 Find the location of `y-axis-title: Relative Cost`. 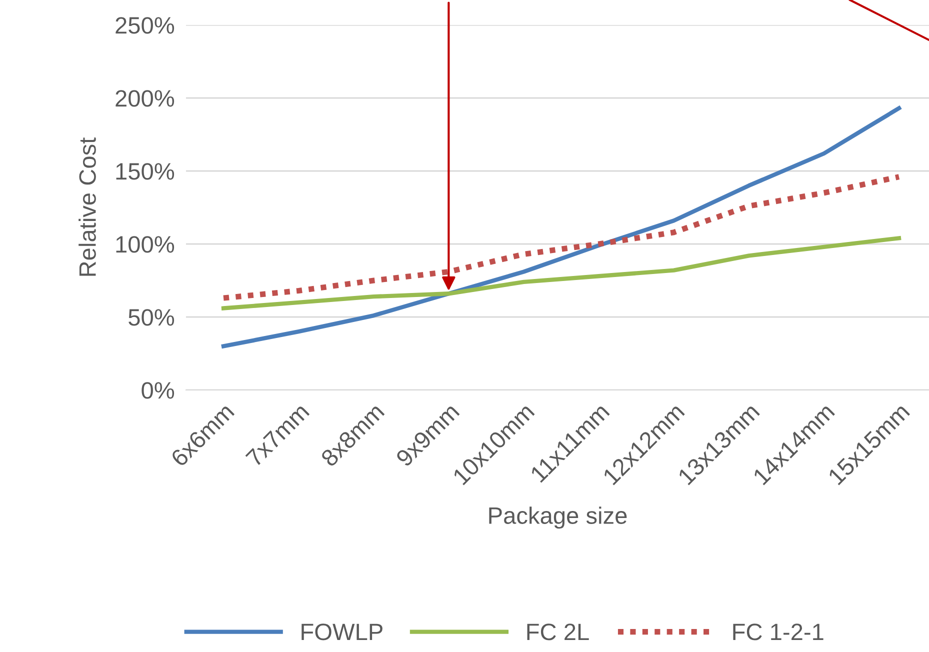

y-axis-title: Relative Cost is located at coordinates (87, 206).